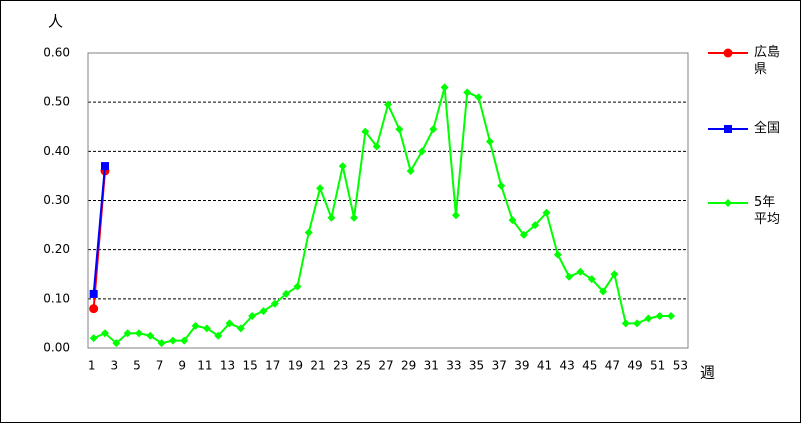 This screenshot has height=423, width=801. What do you see at coordinates (160, 366) in the screenshot?
I see `x-tick-label: 7` at bounding box center [160, 366].